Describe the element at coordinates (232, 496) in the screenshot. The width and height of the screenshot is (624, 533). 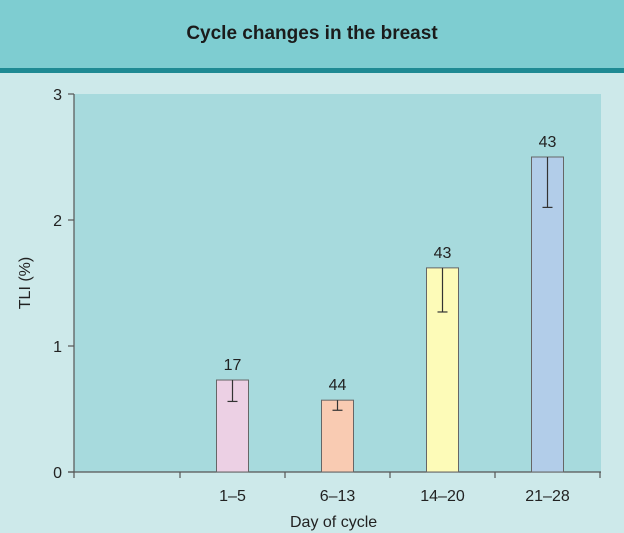
I see `x-tick-label: 1–5` at that location.